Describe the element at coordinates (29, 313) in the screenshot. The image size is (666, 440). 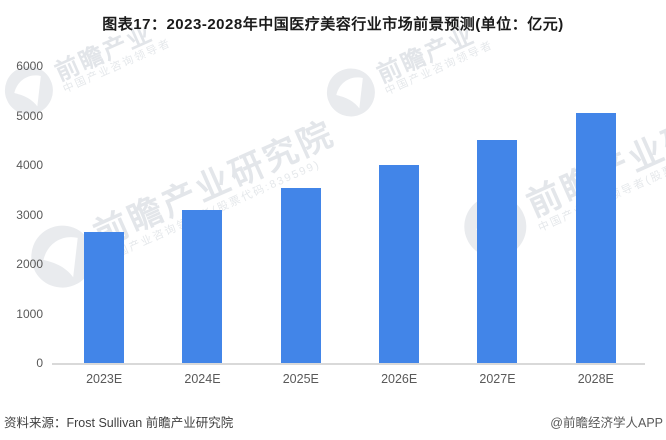
I see `y-tick-label: 1000` at that location.